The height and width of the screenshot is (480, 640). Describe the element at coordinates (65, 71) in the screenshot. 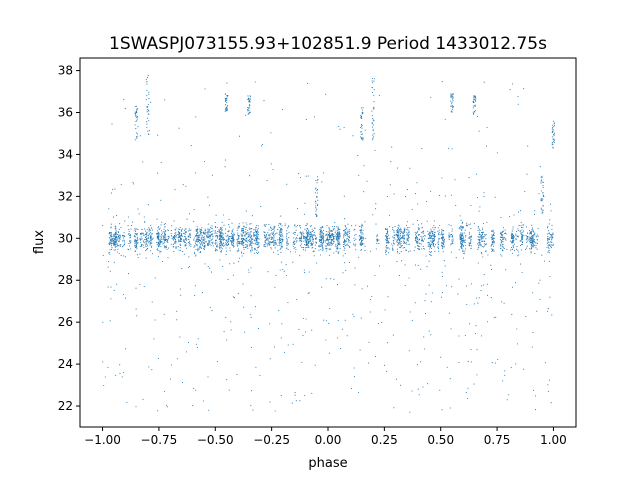

I see `y-tick-label: 38` at that location.